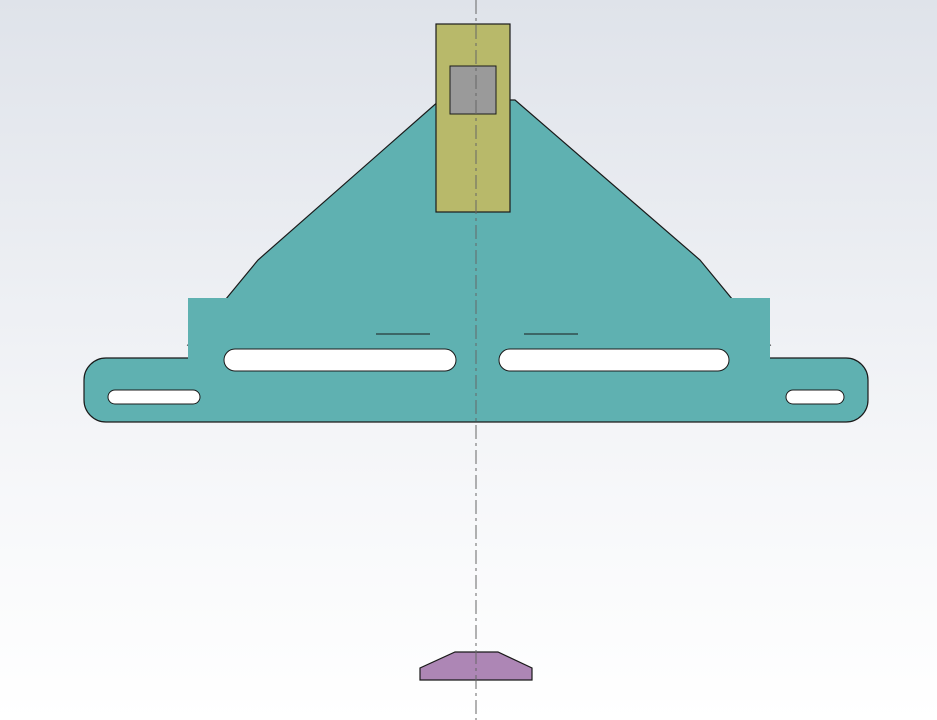 This screenshot has height=720, width=937. Describe the element at coordinates (614, 360) in the screenshot. I see `slot-right` at that location.